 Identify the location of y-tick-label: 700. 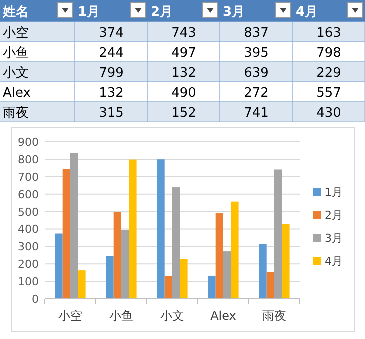
(28, 177).